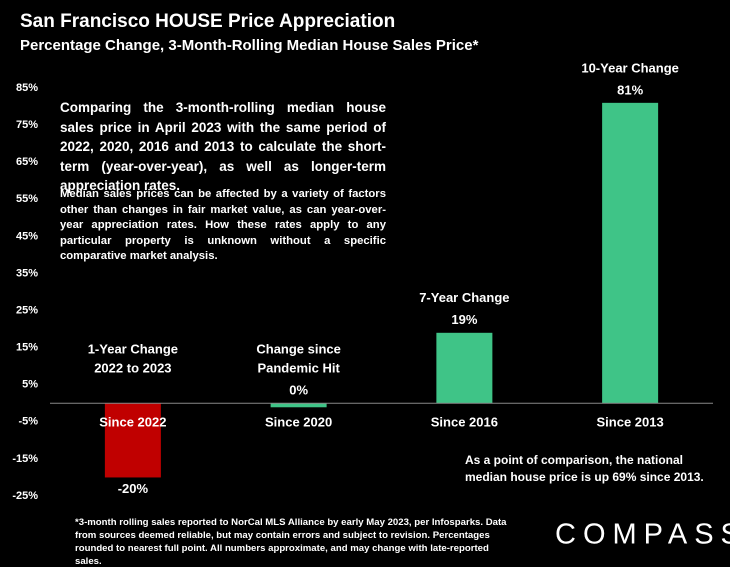 This screenshot has height=567, width=730. What do you see at coordinates (464, 297) in the screenshot?
I see `bar-annotation: 7-Year Change` at bounding box center [464, 297].